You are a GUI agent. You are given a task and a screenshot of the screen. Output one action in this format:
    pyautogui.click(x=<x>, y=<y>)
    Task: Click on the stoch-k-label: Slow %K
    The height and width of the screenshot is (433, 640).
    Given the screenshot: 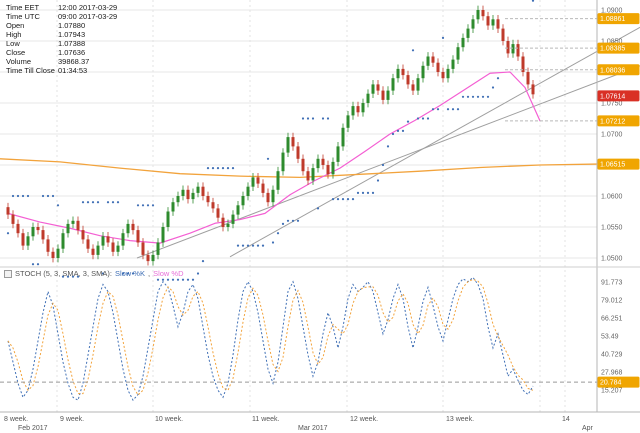 What is the action you would take?
    pyautogui.click(x=129, y=273)
    